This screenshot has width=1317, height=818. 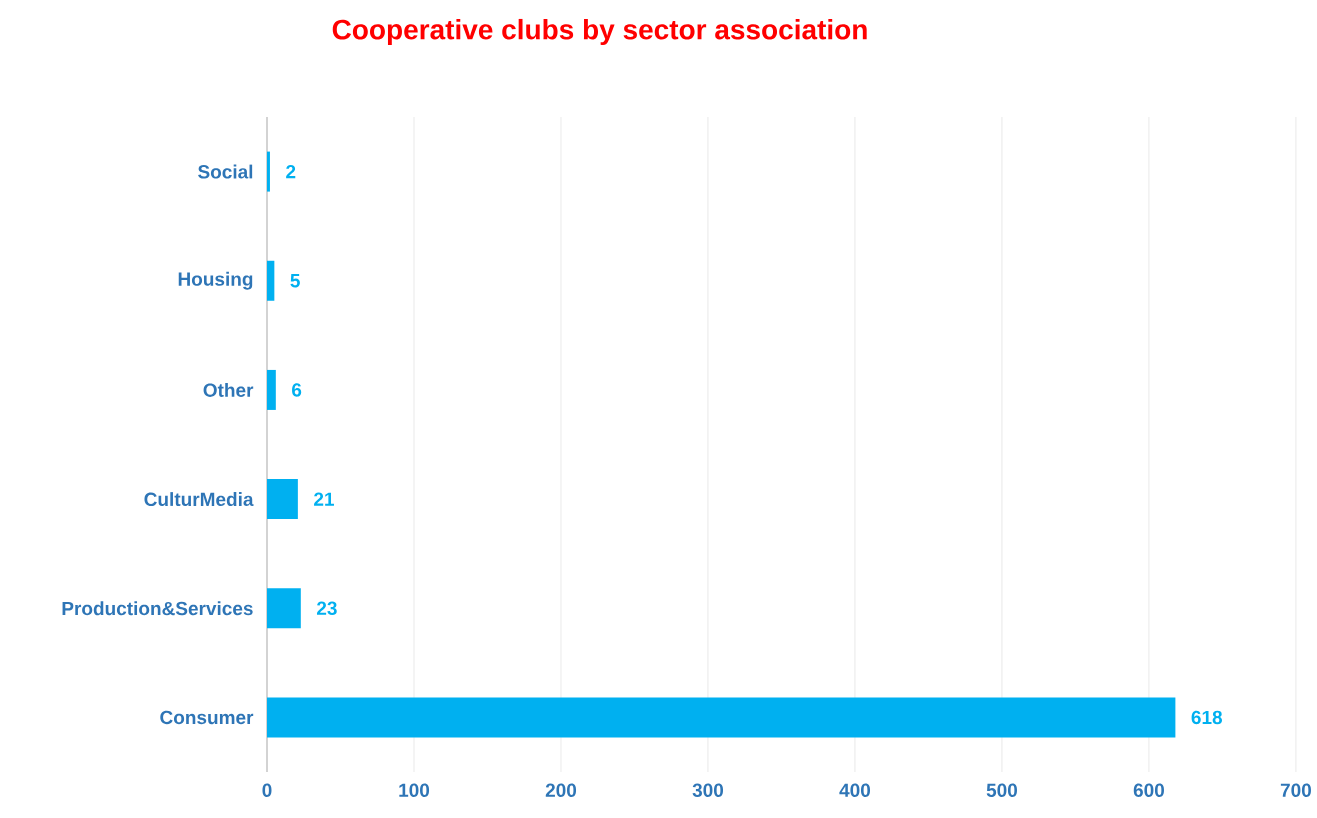 I want to click on y-tick-label: Consumer, so click(x=207, y=717).